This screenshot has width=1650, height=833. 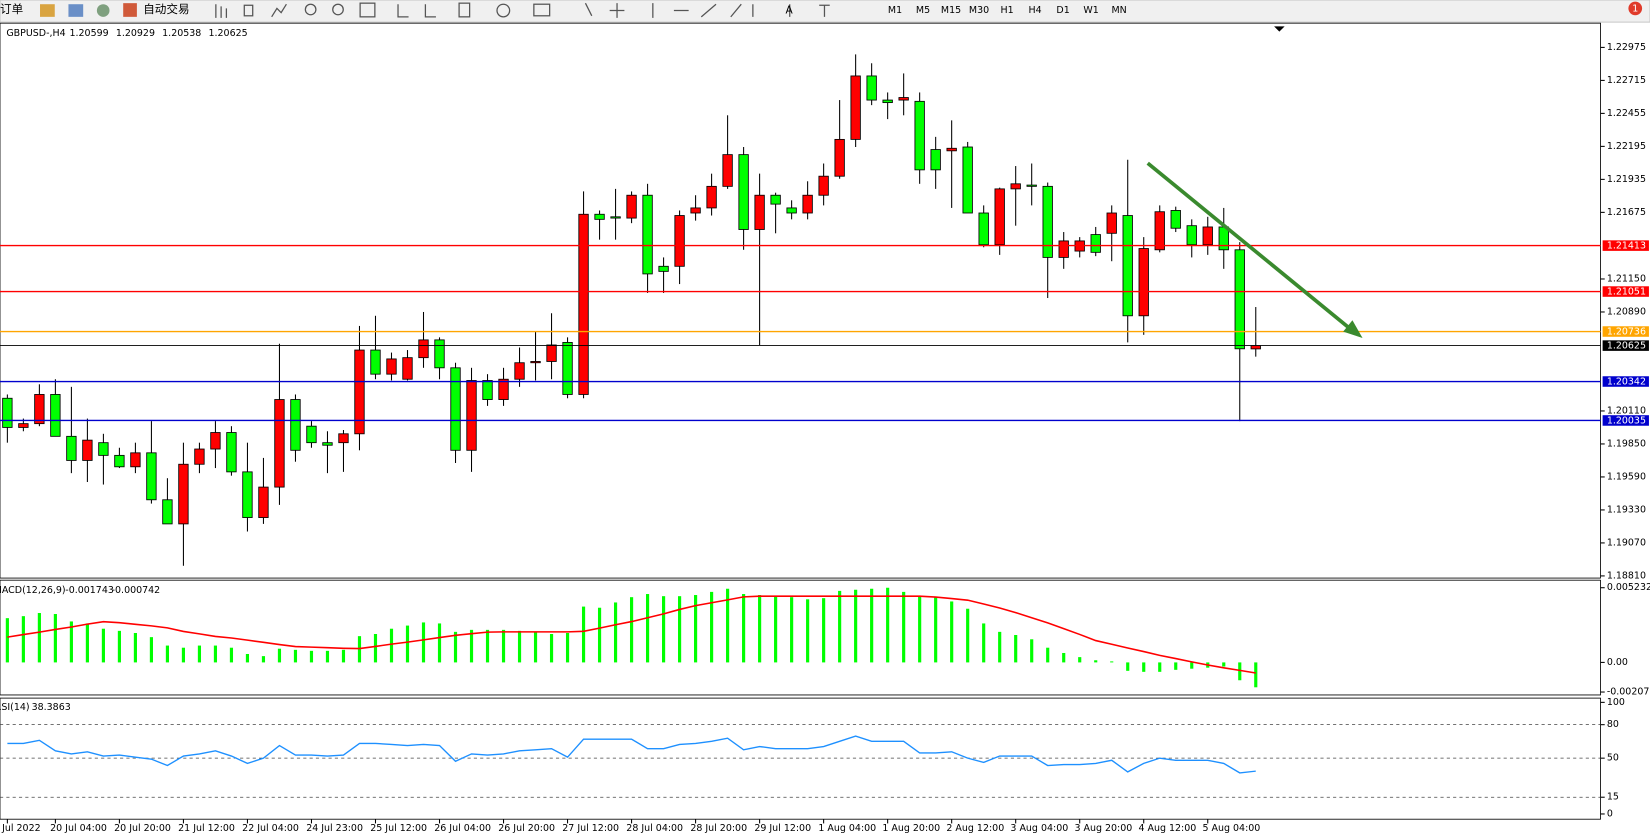 What do you see at coordinates (1626, 509) in the screenshot?
I see `y-tick-label: 1.19330` at bounding box center [1626, 509].